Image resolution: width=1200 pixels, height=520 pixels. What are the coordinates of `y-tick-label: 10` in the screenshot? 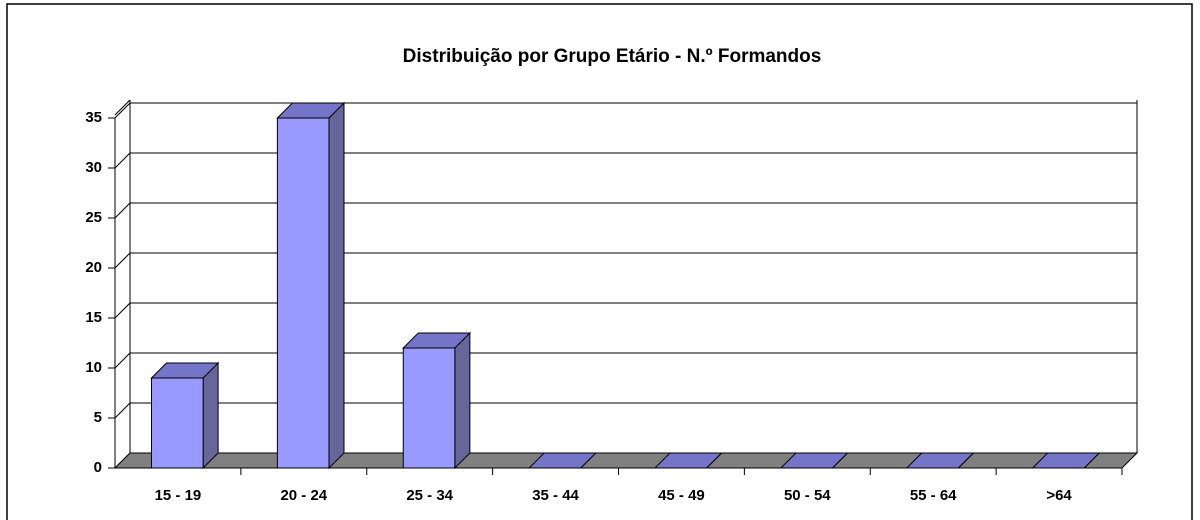 It's located at (93, 367).